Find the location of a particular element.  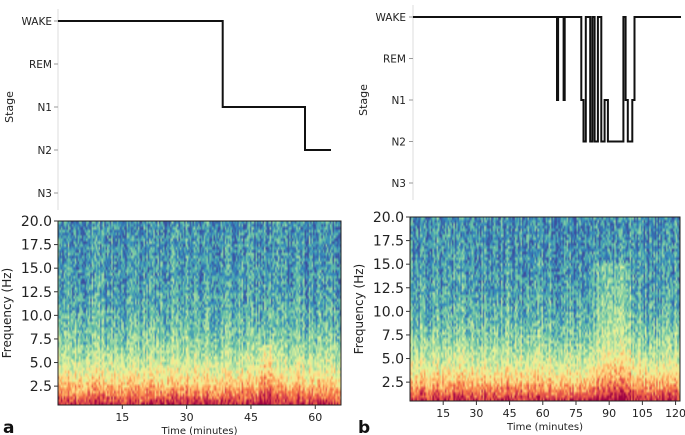

panel-letter-a: a is located at coordinates (8, 426).